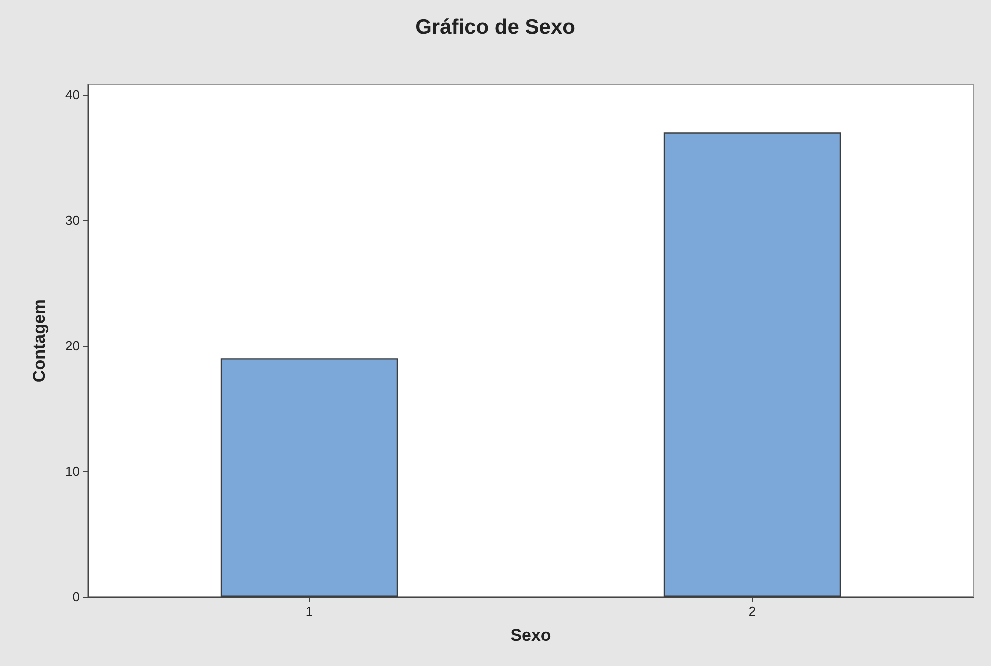 The height and width of the screenshot is (666, 991). I want to click on x-tick-label: 1, so click(310, 611).